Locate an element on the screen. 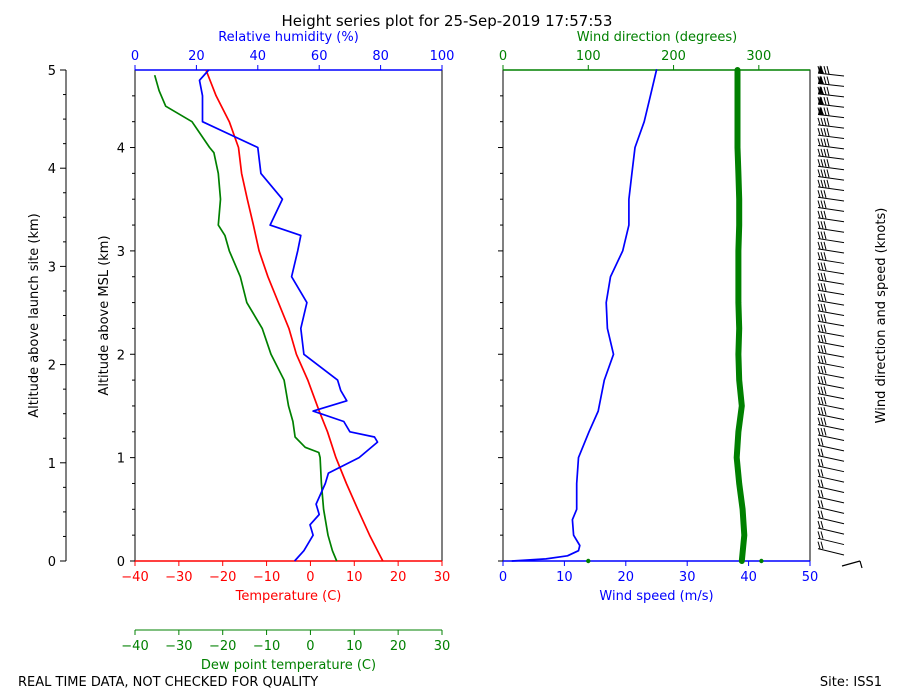 Image resolution: width=900 pixels, height=700 pixels. humidity-tick-label: 40 is located at coordinates (258, 56).